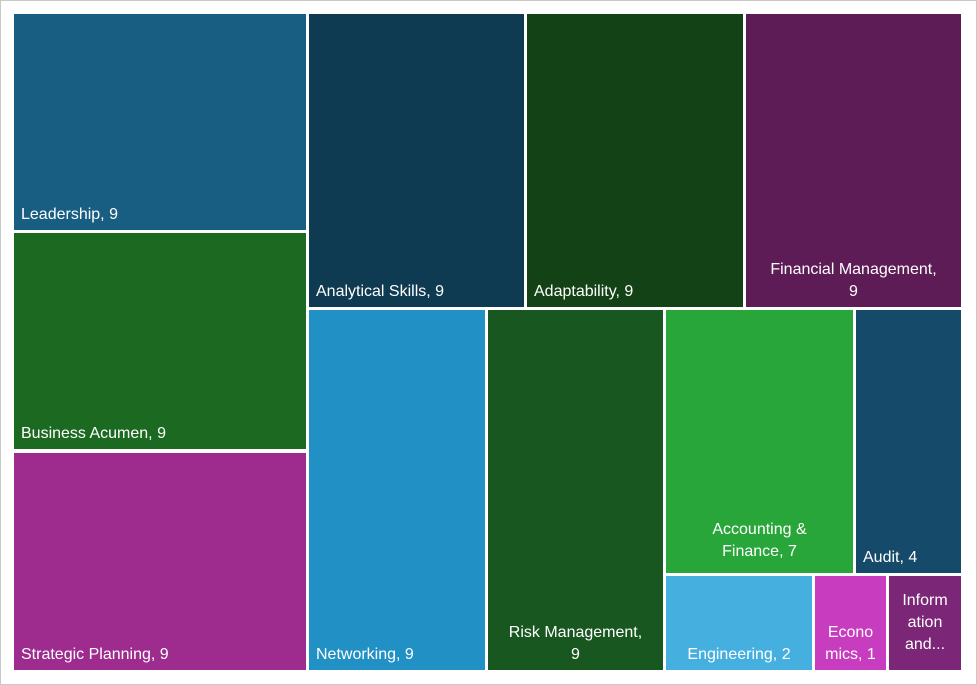  What do you see at coordinates (69, 214) in the screenshot?
I see `tile-label: Leadership, 9` at bounding box center [69, 214].